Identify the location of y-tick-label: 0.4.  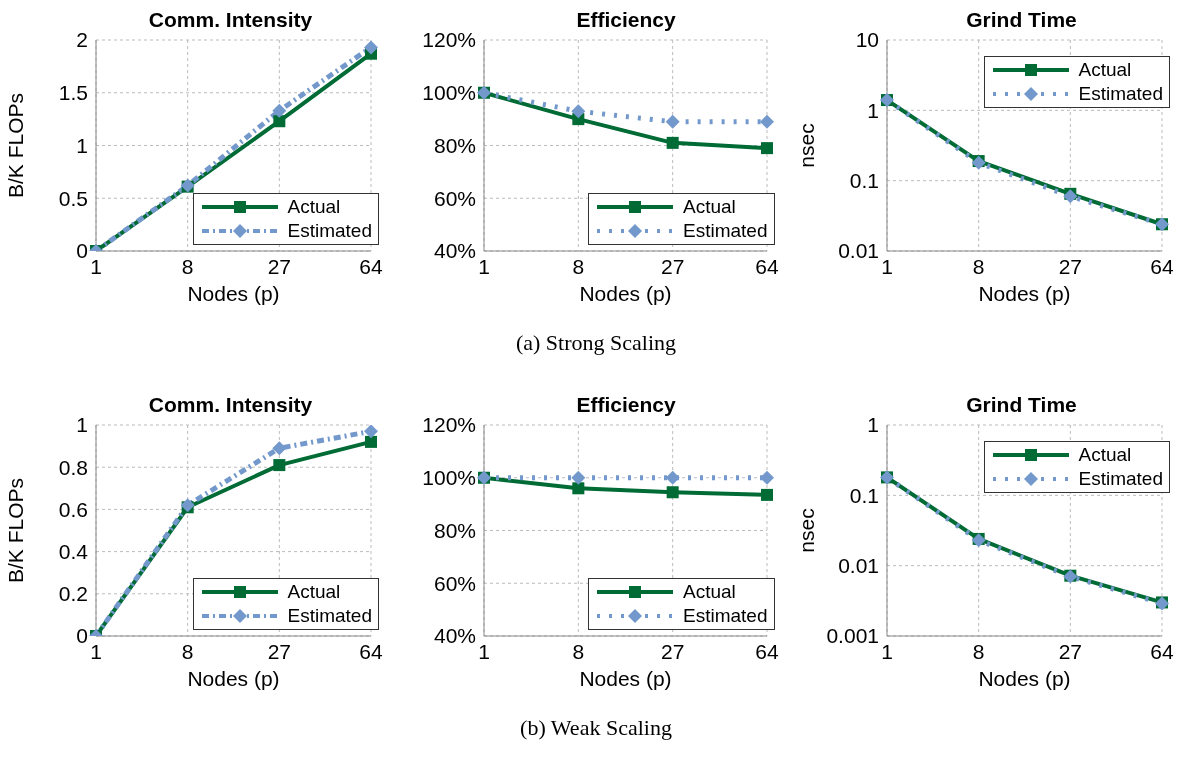
(73, 552).